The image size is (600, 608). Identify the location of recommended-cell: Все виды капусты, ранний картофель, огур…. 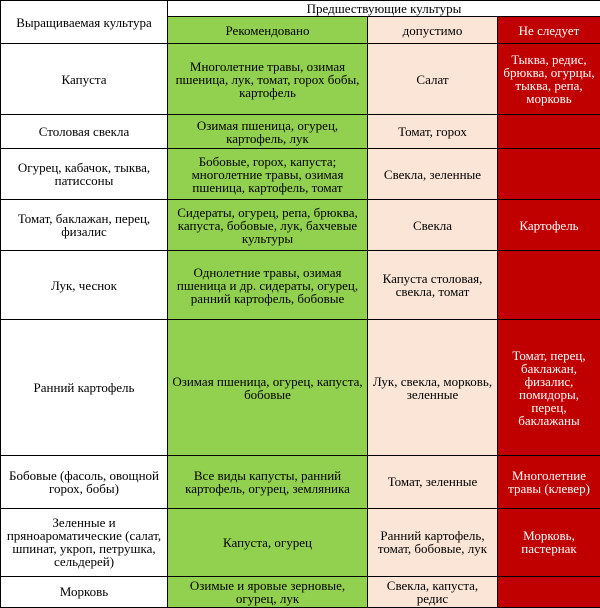
(267, 481).